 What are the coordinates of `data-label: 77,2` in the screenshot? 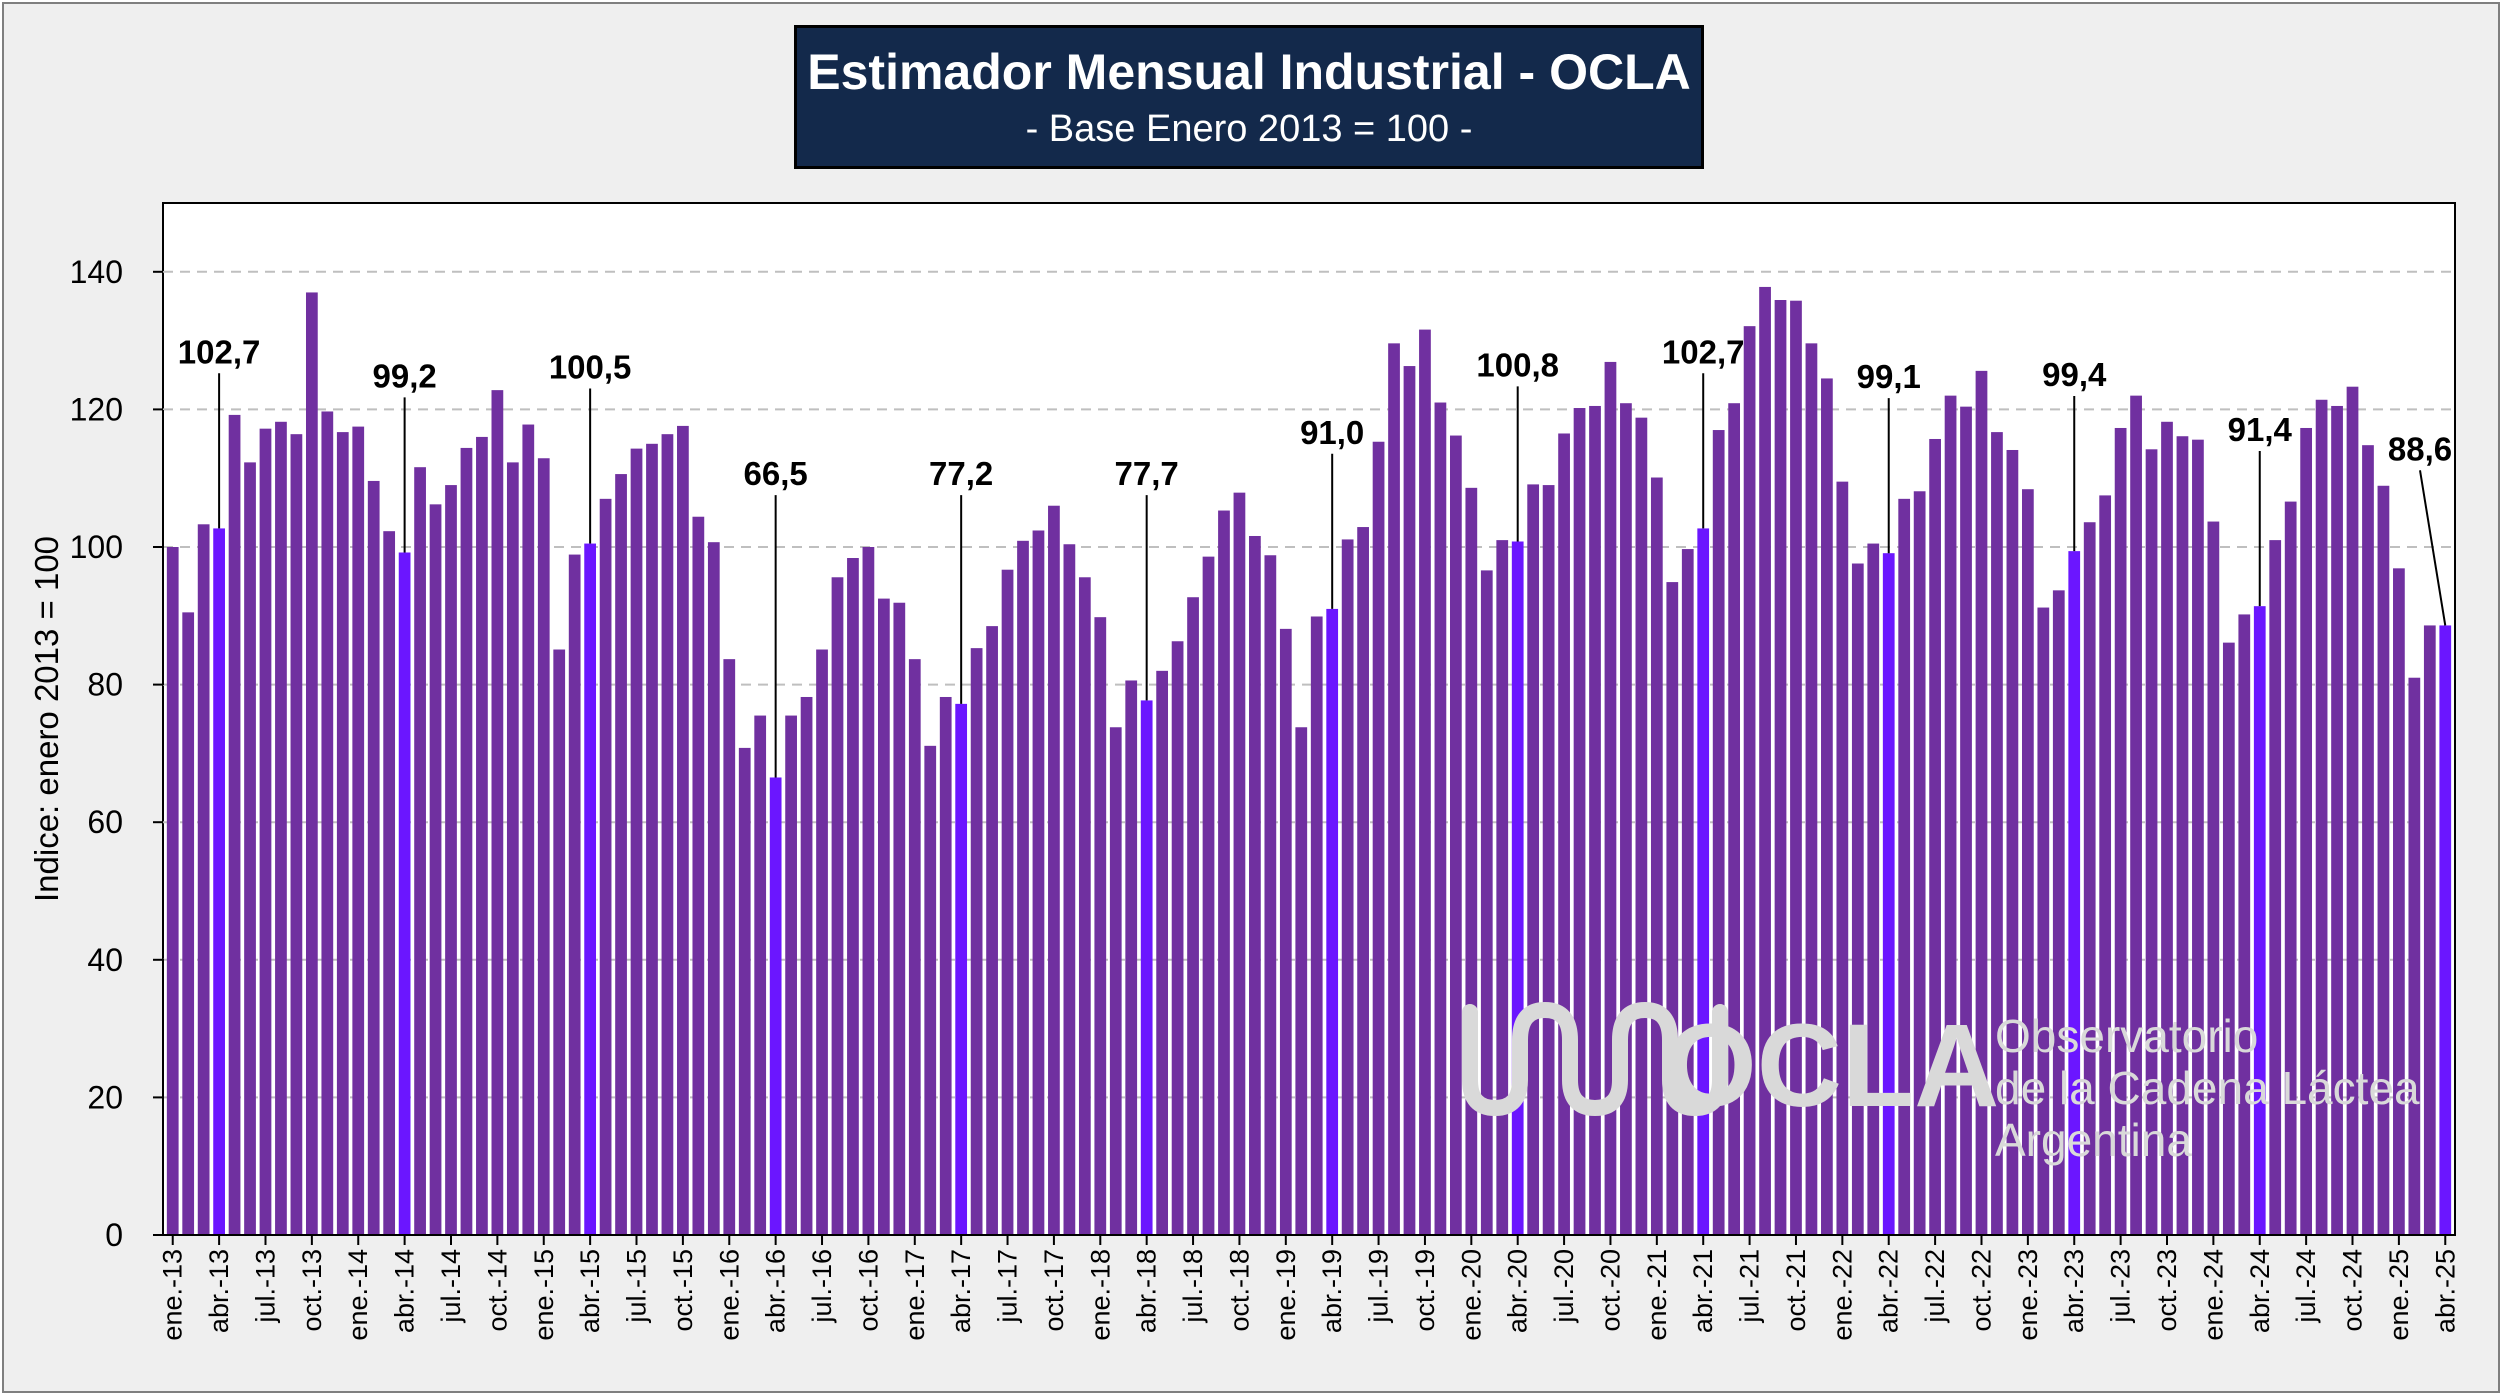 It's located at (961, 473).